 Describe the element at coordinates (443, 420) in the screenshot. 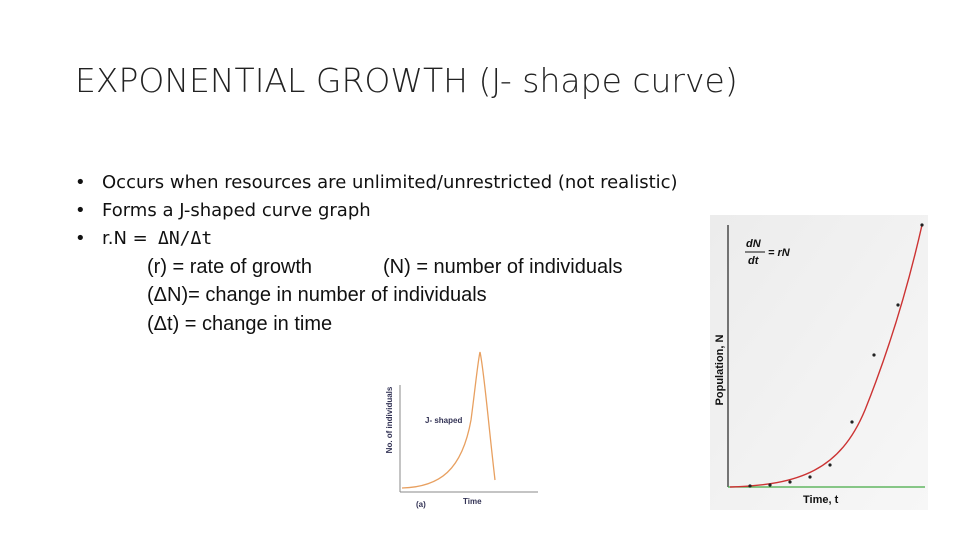

I see `curve-label: J- shaped` at that location.